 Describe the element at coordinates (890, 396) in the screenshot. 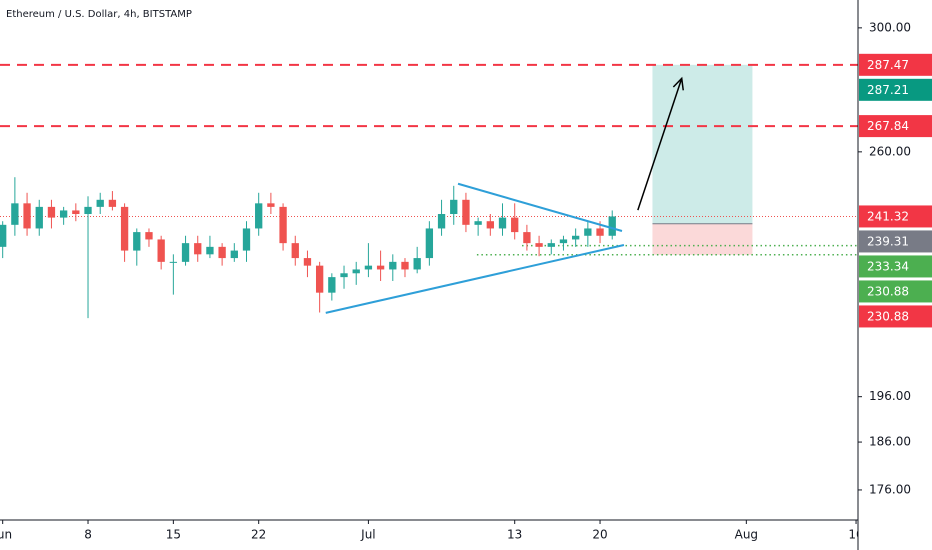

I see `y-tick-label: 196.00` at that location.